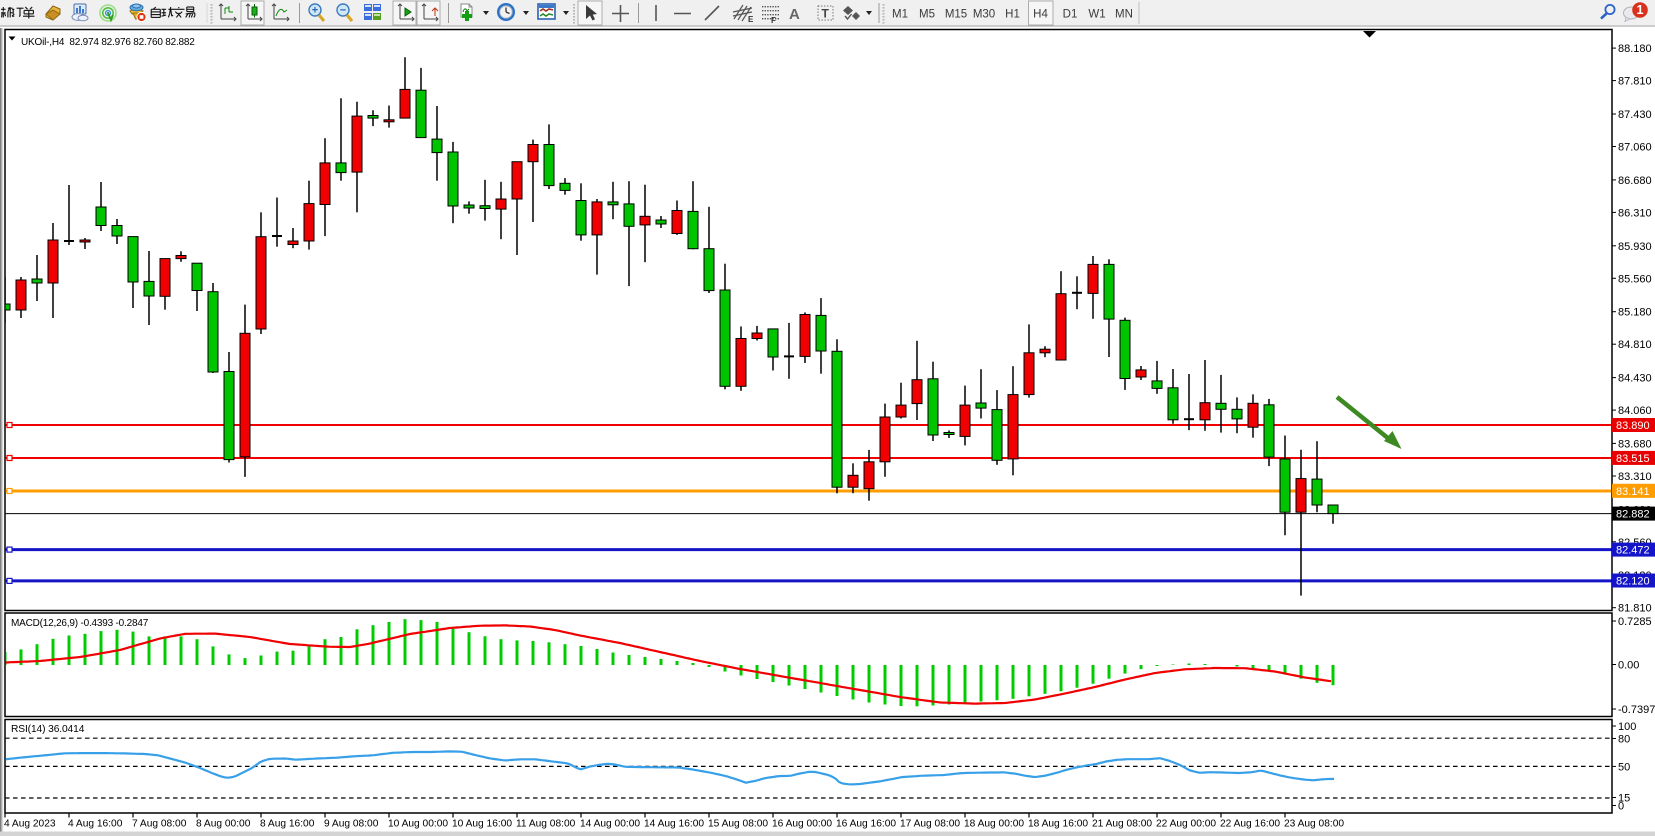 The width and height of the screenshot is (1655, 836). I want to click on svg-text: 87.810, so click(1635, 82).